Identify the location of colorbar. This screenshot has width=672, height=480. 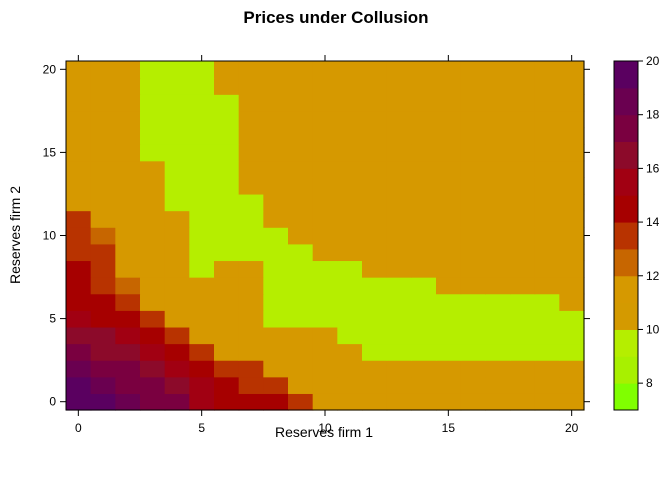
(626, 236).